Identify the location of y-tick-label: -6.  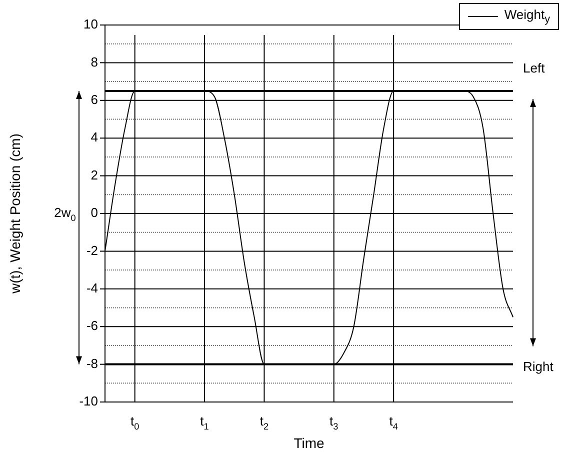
(92, 326).